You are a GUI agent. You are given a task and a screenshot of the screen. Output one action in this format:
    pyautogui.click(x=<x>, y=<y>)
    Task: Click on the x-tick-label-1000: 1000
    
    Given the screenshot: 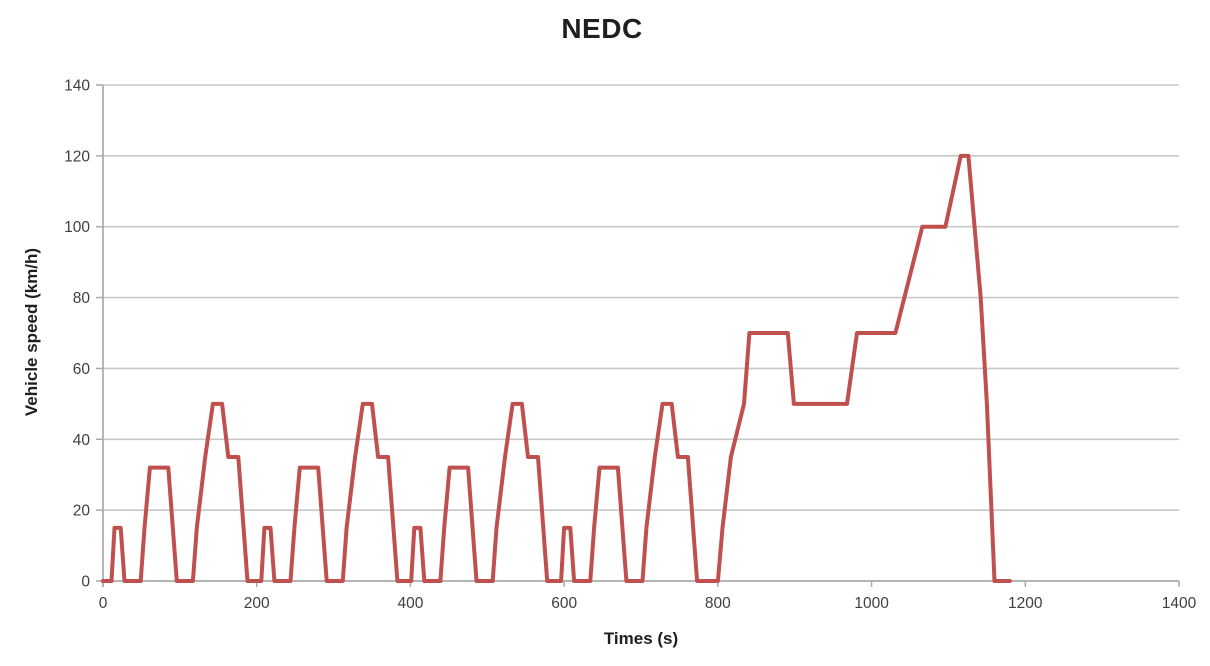 What is the action you would take?
    pyautogui.click(x=871, y=603)
    